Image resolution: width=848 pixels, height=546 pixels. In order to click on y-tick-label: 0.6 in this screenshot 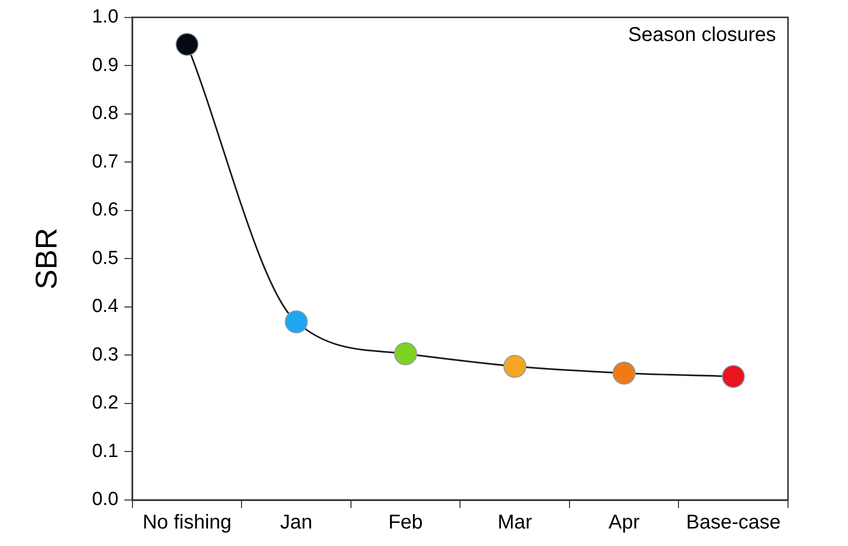, I will do `click(105, 210)`.